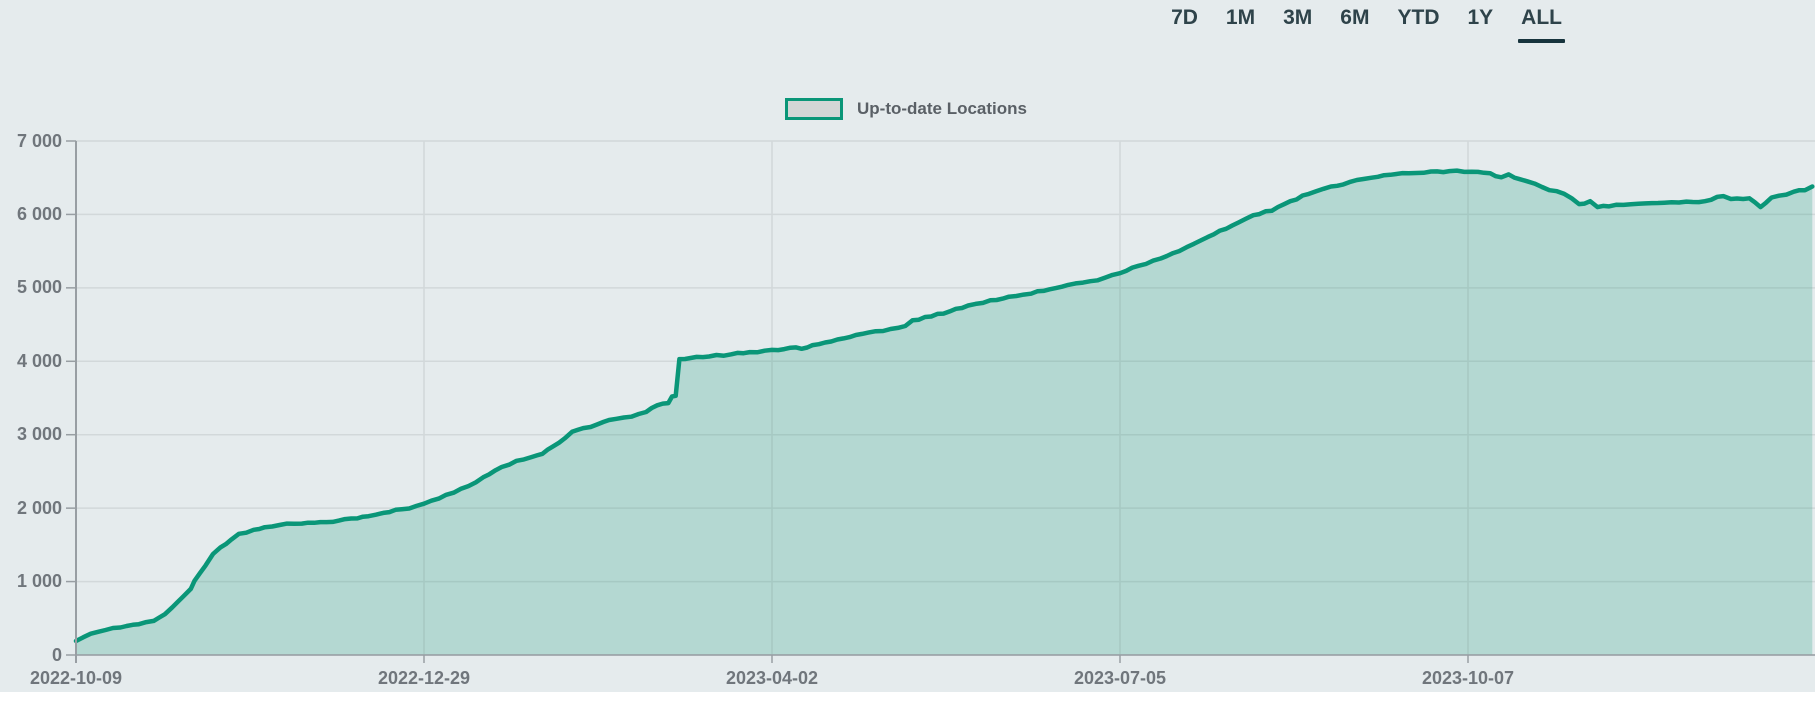 The width and height of the screenshot is (1815, 703). I want to click on y-axis-tick-label: 3 000, so click(39, 434).